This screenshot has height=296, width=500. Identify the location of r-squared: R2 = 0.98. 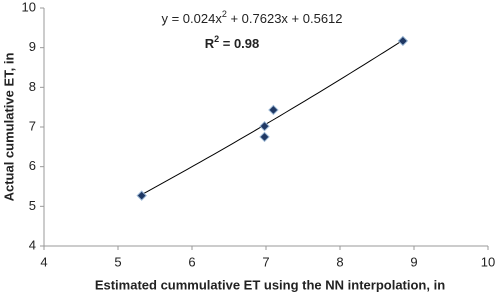
(232, 42).